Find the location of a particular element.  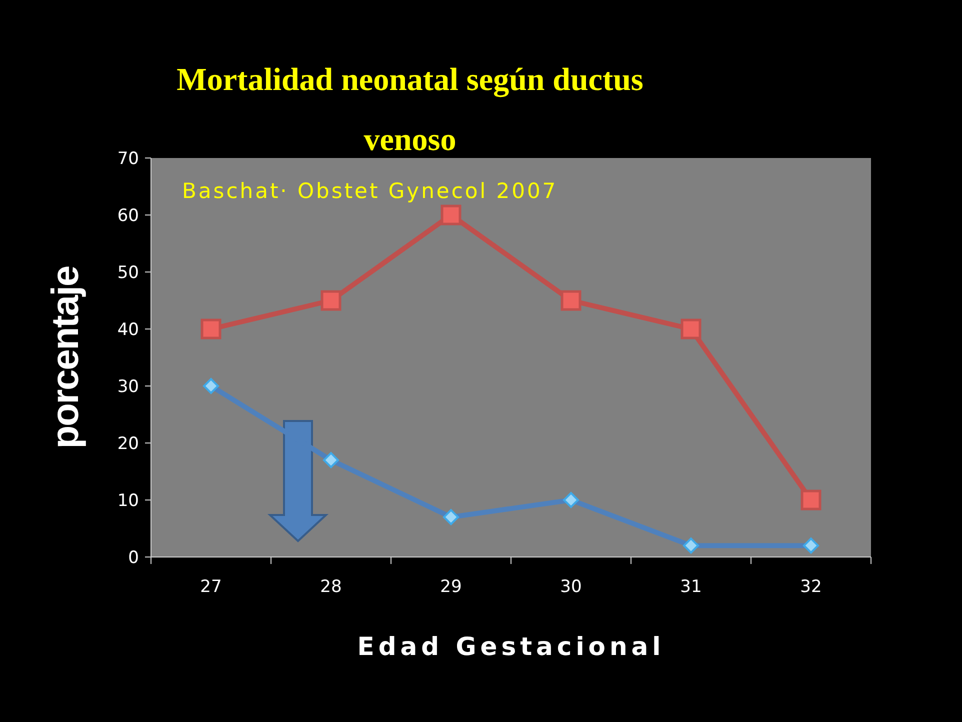

chart-title: Mortalidad neonatal según ductus venoso is located at coordinates (410, 109).